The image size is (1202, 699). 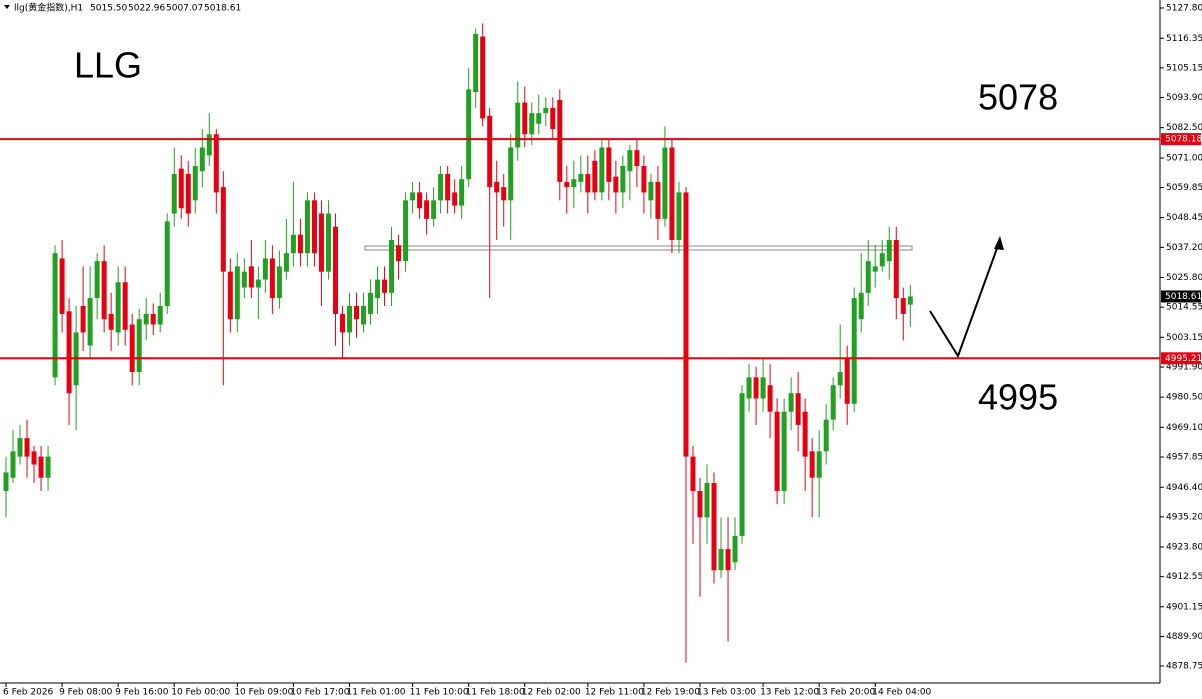 I want to click on y-tick-label: 5071.00, so click(x=1184, y=159).